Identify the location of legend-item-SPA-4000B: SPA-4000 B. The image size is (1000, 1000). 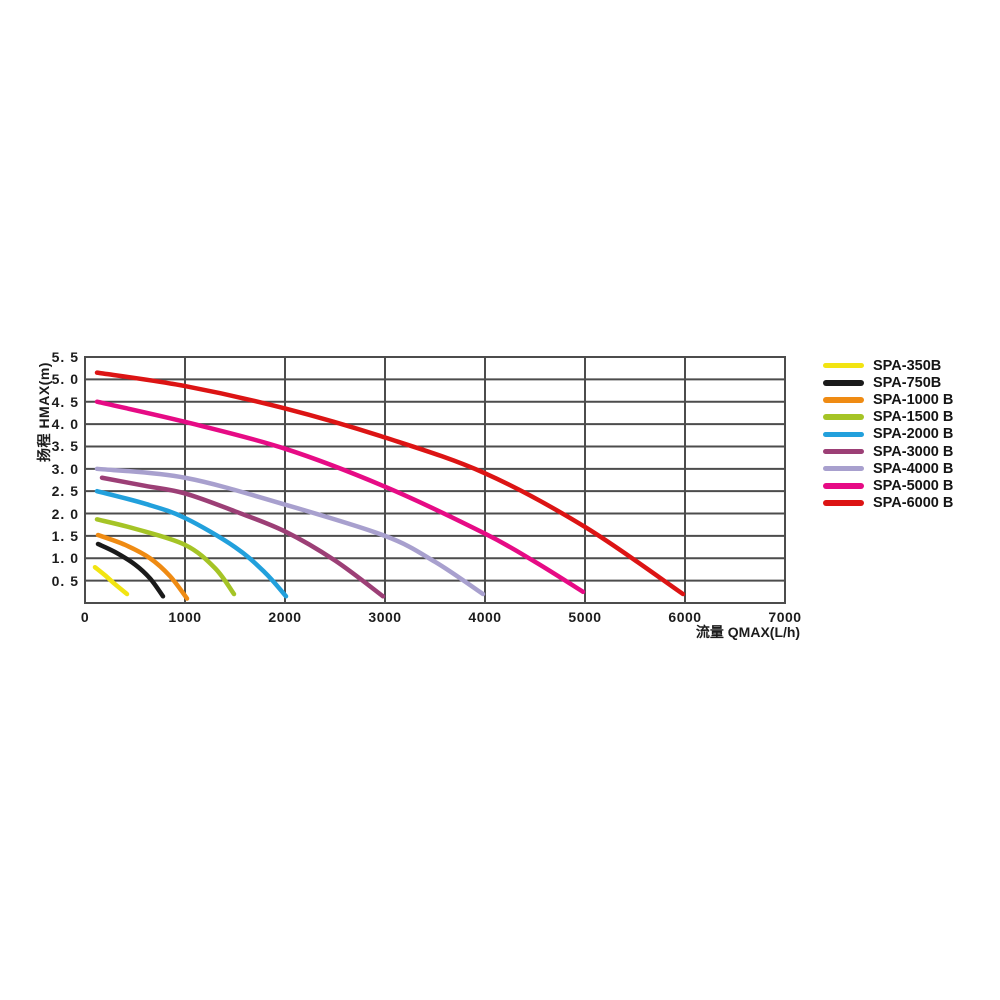
(888, 468).